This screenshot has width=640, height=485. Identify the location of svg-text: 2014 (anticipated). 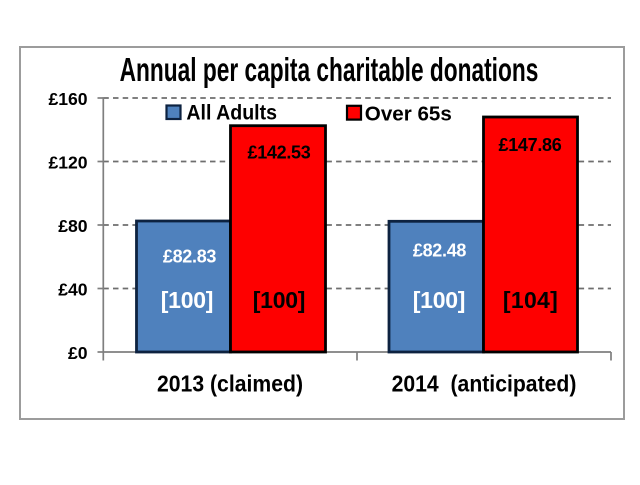
(484, 383).